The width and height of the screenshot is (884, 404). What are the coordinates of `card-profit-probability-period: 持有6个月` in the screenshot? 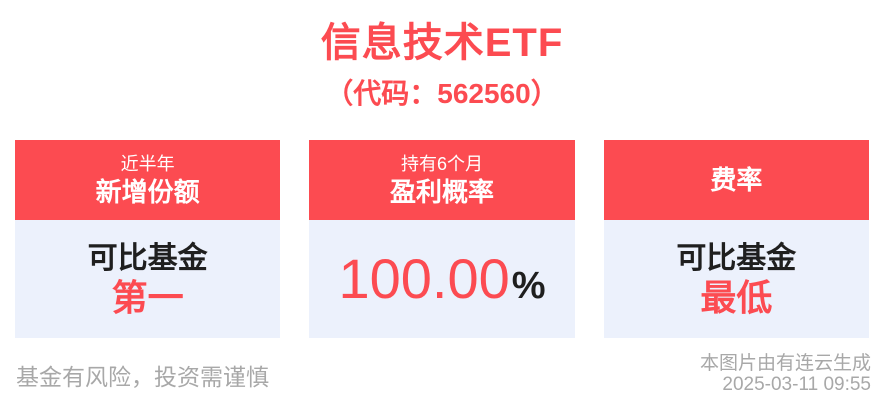 It's located at (441, 164).